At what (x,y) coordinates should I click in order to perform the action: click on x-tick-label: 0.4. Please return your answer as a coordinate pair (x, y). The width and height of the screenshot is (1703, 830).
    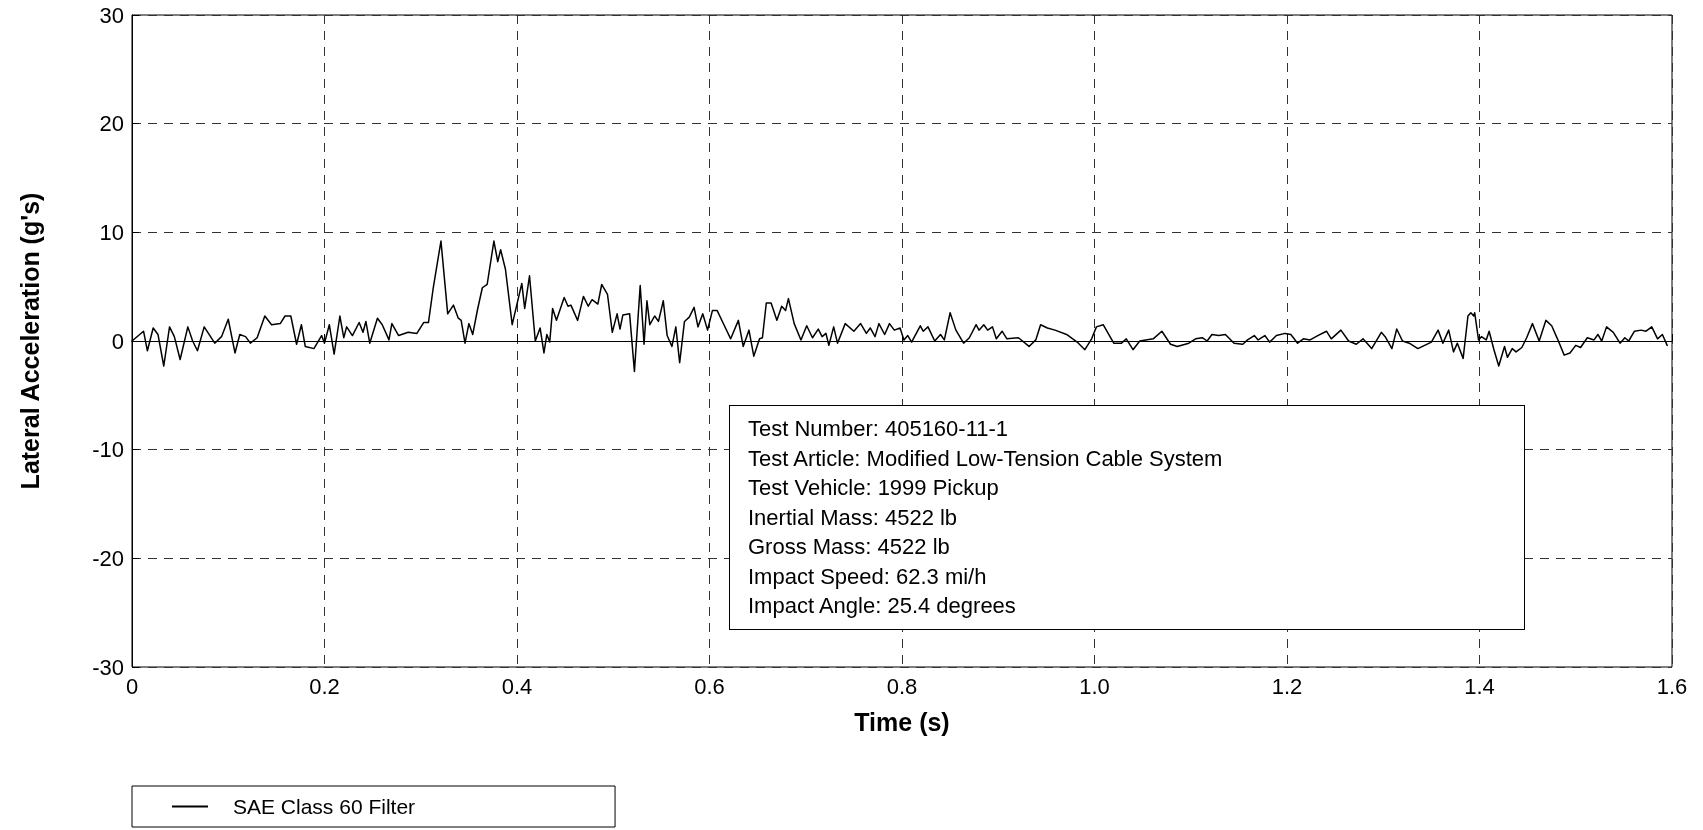
    Looking at the image, I should click on (517, 686).